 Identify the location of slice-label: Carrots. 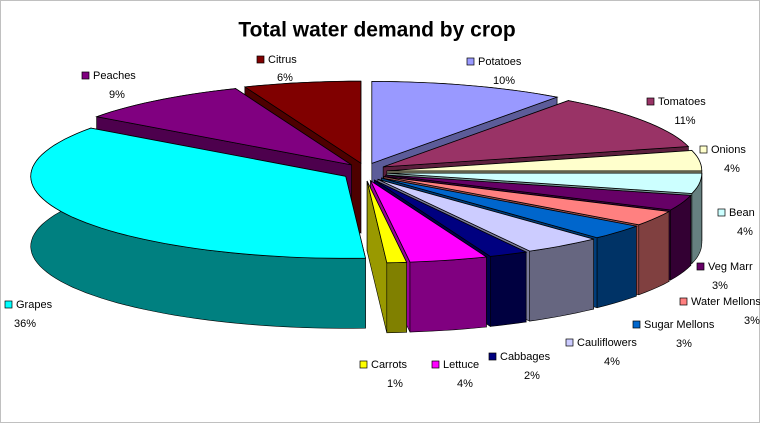
(389, 365).